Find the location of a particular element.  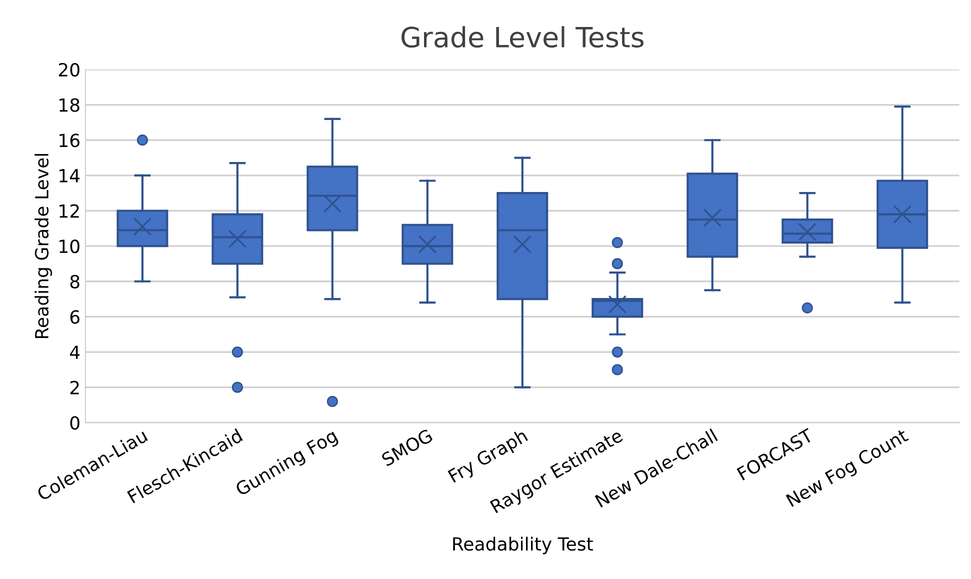

y-tick-label: 12 is located at coordinates (69, 211).